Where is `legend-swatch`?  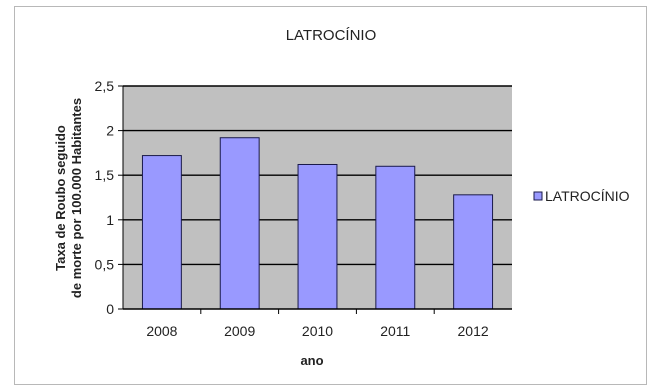
legend-swatch is located at coordinates (538, 196).